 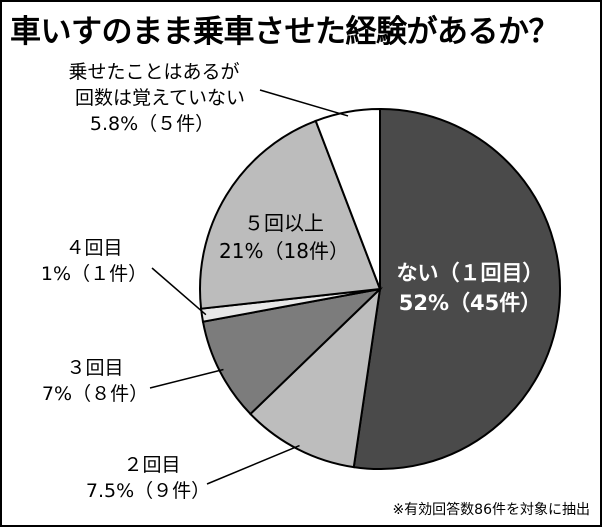 What do you see at coordinates (95, 381) in the screenshot?
I see `slice-label-group-2: ３回目 7%（８件）` at bounding box center [95, 381].